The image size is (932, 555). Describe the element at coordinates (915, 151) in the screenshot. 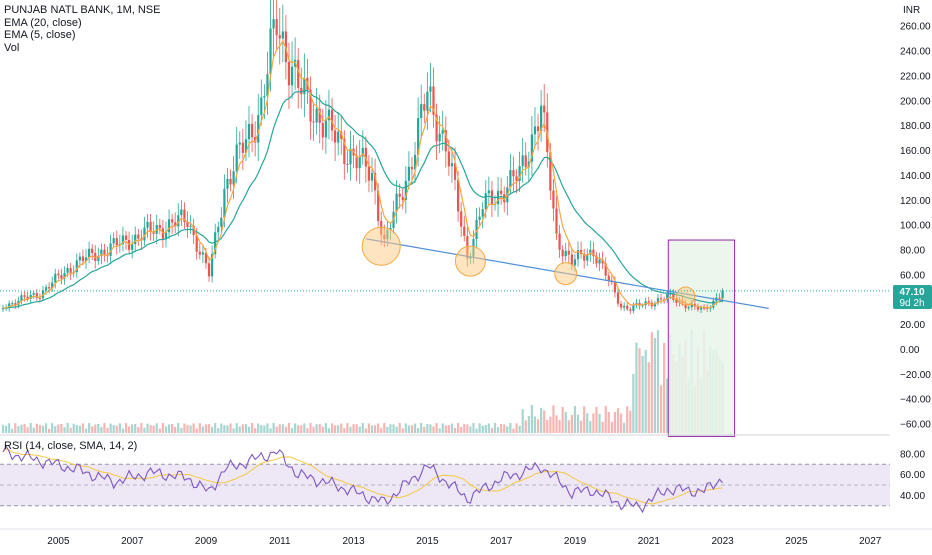

I see `price-tick-label: 160.00` at that location.